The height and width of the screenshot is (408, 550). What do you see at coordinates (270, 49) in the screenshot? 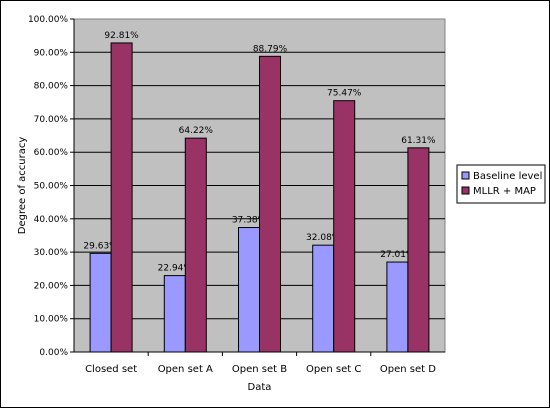
I see `data-label: 88.79%` at bounding box center [270, 49].